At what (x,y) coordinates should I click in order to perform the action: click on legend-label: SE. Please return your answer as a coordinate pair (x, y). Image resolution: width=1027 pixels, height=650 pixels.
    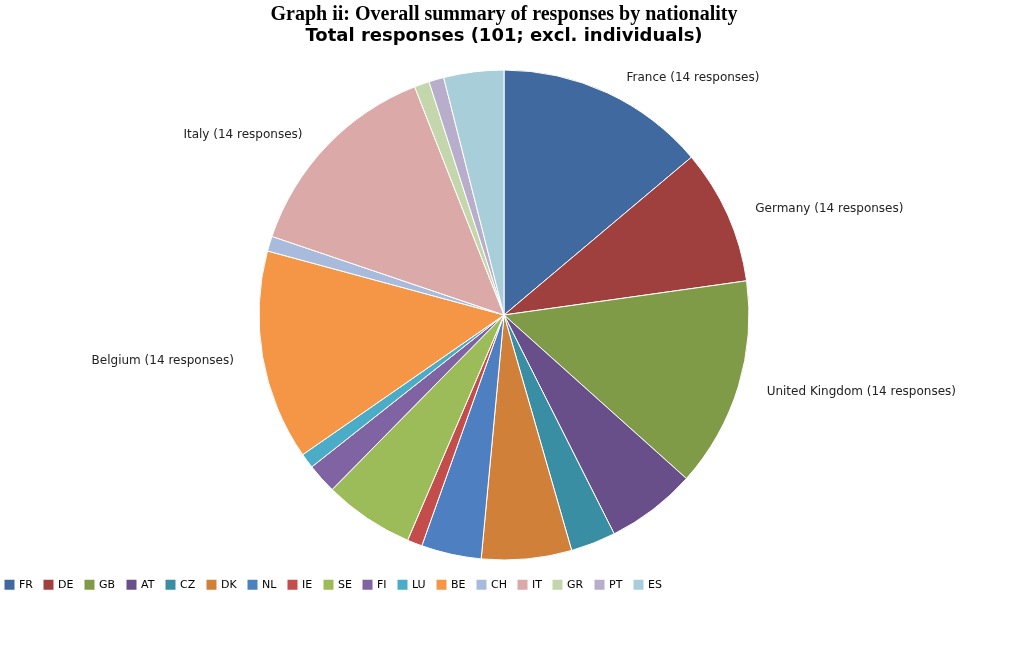
    Looking at the image, I should click on (345, 584).